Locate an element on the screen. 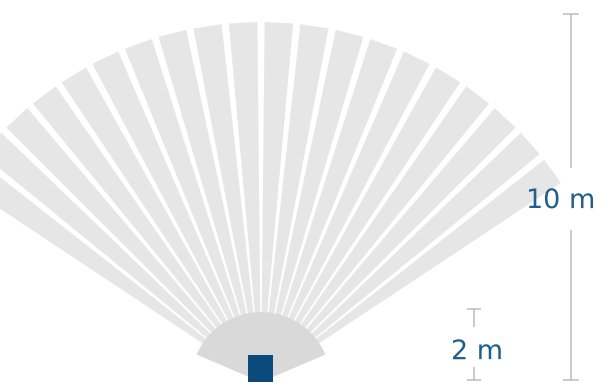 Image resolution: width=616 pixels, height=386 pixels. near-range-label: 2 m is located at coordinates (477, 350).